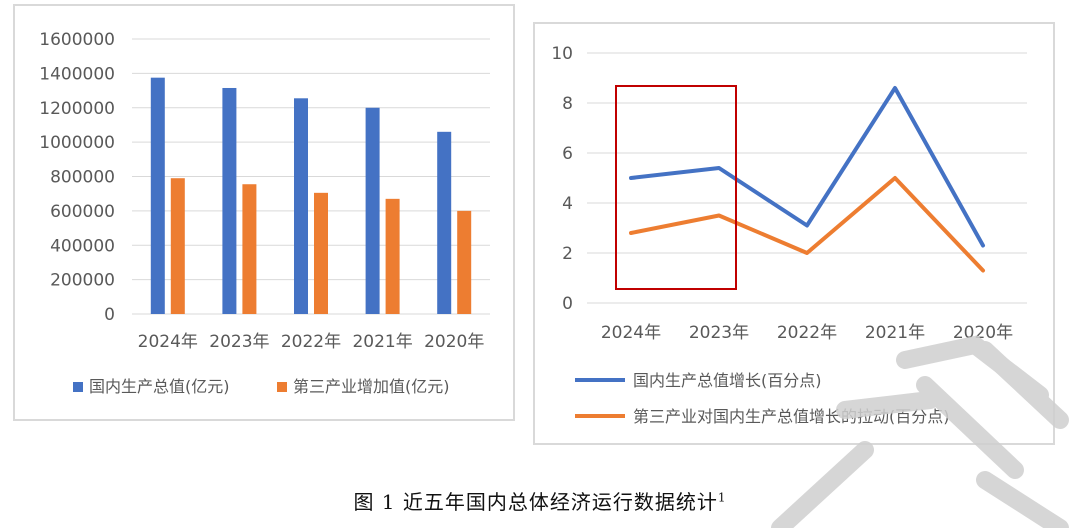 The image size is (1080, 528). Describe the element at coordinates (567, 304) in the screenshot. I see `line-y-tick: 0` at that location.